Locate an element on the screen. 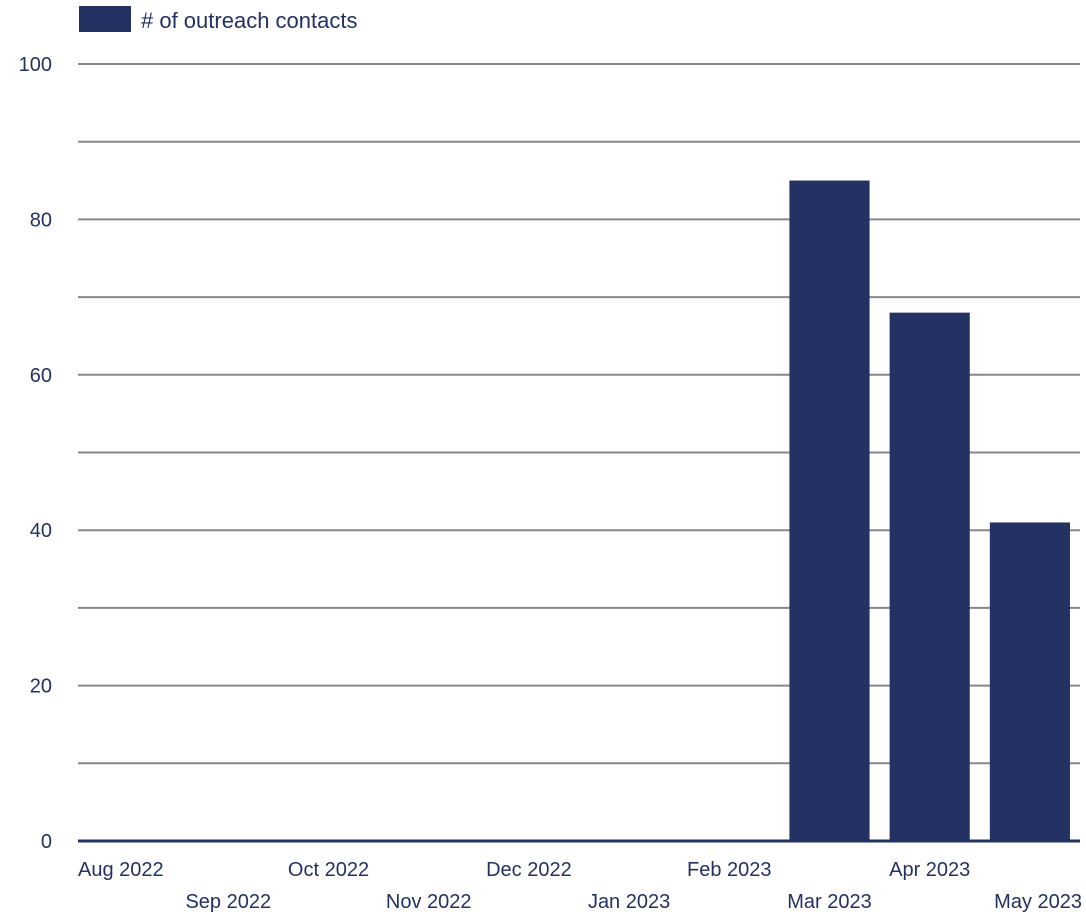 The width and height of the screenshot is (1086, 915). y-tick-label: 80 is located at coordinates (41, 220).